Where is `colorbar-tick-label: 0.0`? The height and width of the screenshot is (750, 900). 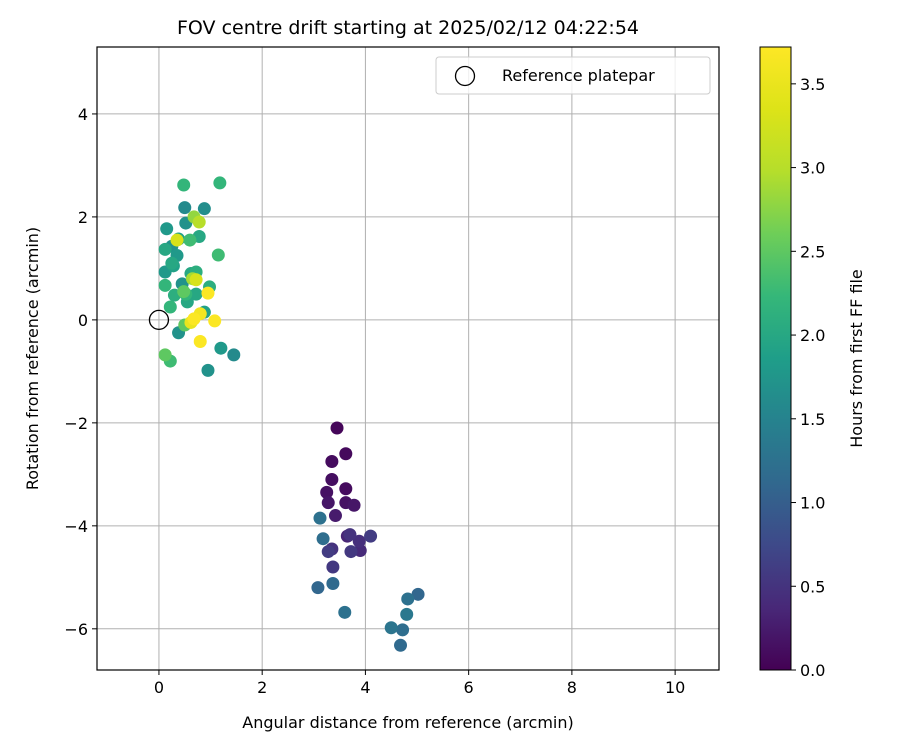
colorbar-tick-label: 0.0 is located at coordinates (812, 670).